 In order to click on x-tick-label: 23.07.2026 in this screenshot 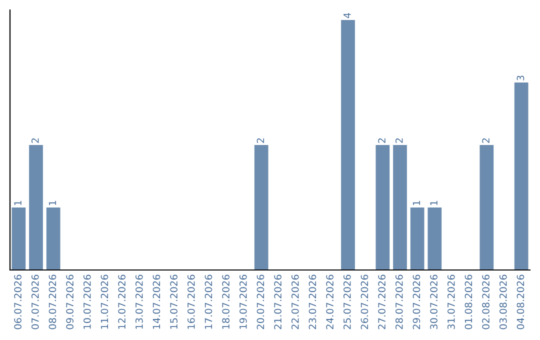, I will do `click(312, 302)`.